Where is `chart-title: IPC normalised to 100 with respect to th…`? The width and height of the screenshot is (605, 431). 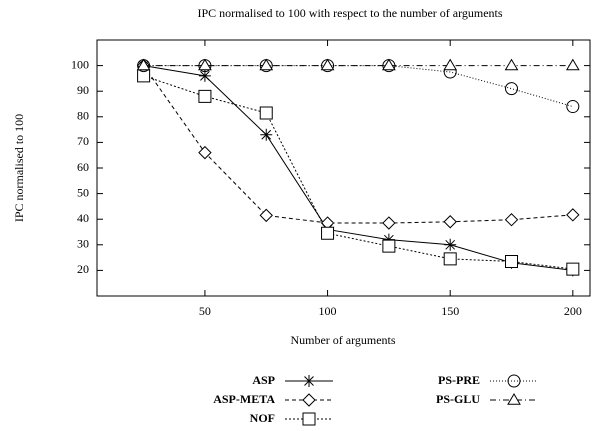
chart-title: IPC normalised to 100 with respect to th… is located at coordinates (349, 13).